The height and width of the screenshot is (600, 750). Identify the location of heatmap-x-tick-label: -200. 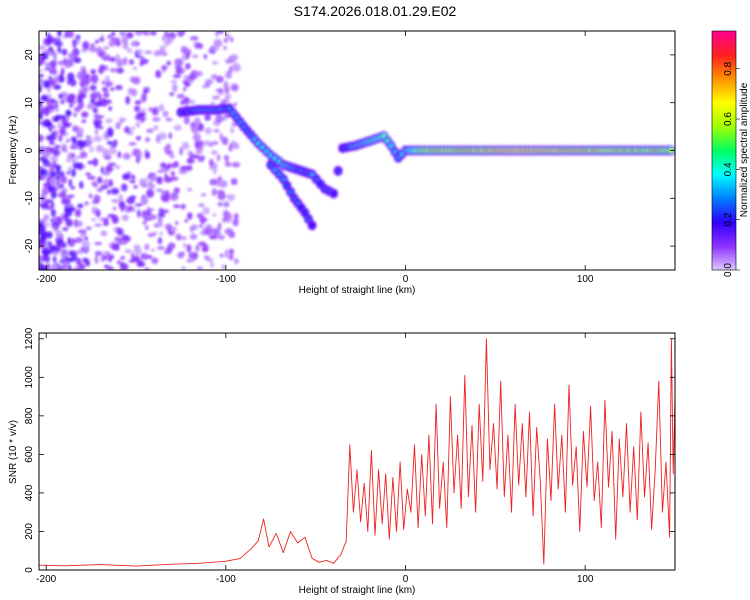
(46, 279).